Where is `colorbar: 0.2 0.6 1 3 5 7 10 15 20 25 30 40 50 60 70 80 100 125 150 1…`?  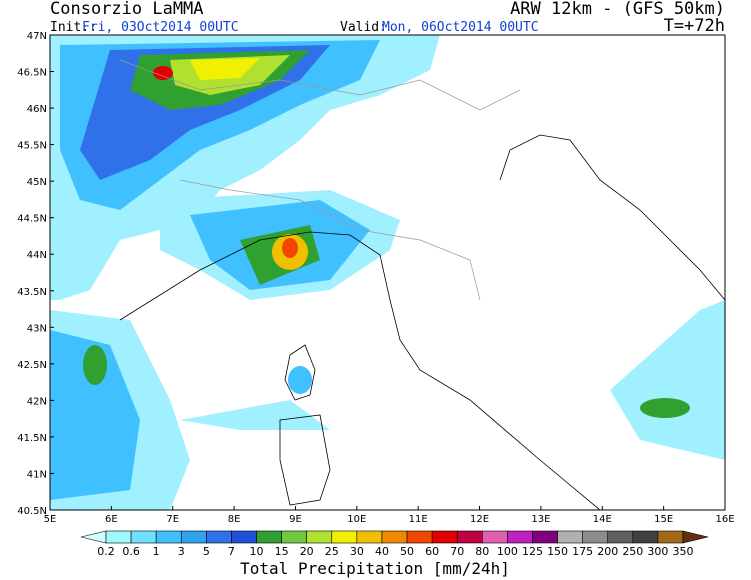 colorbar: 0.2 0.6 1 3 5 7 10 15 20 25 30 40 50 60 70 80 100 125 150 1… is located at coordinates (394, 544).